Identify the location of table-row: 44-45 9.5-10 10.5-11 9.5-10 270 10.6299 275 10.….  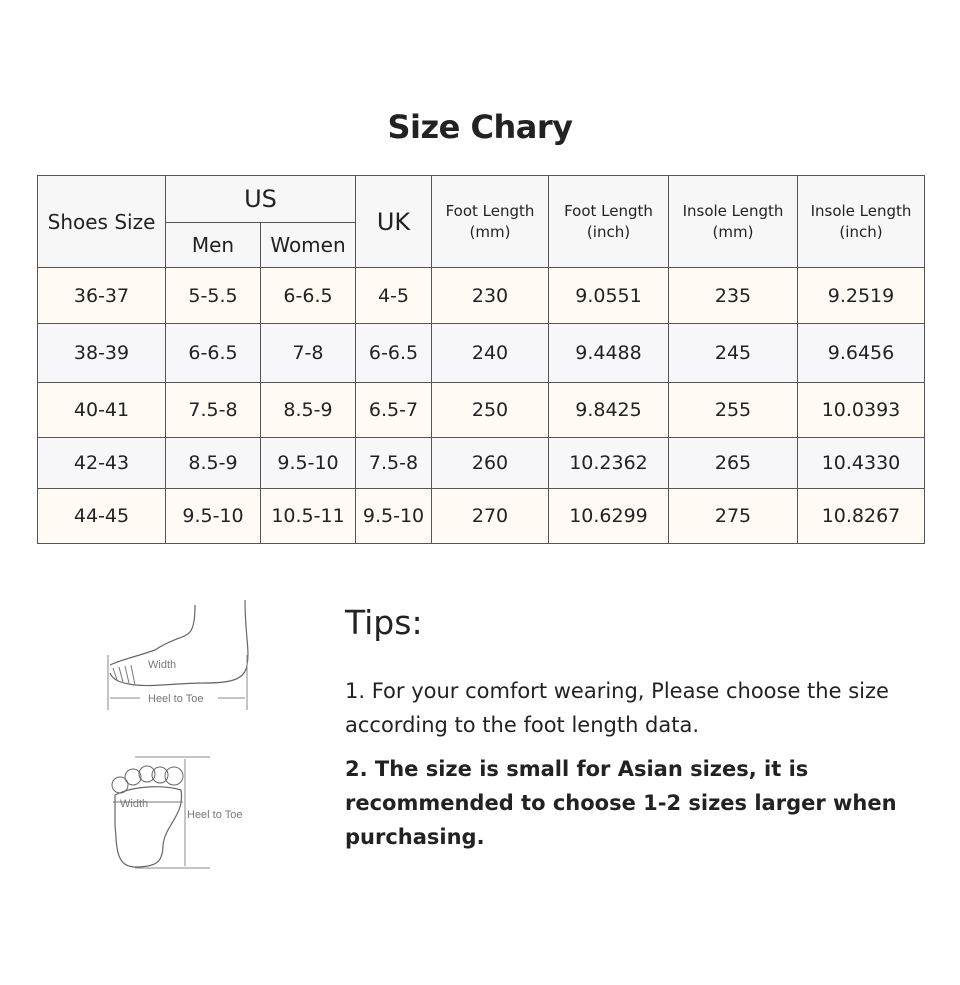
(481, 516).